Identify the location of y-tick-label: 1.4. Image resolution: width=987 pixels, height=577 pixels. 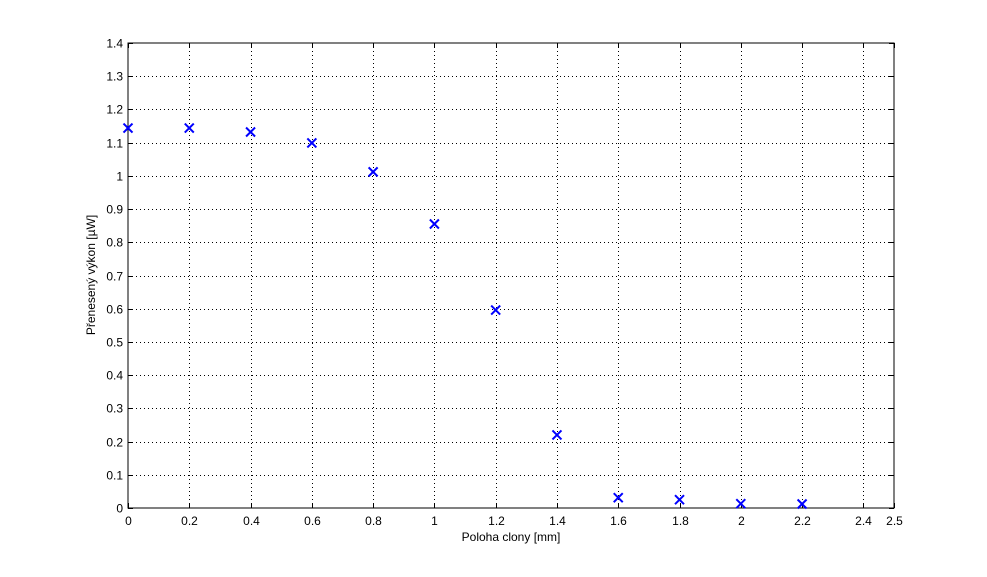
(114, 44).